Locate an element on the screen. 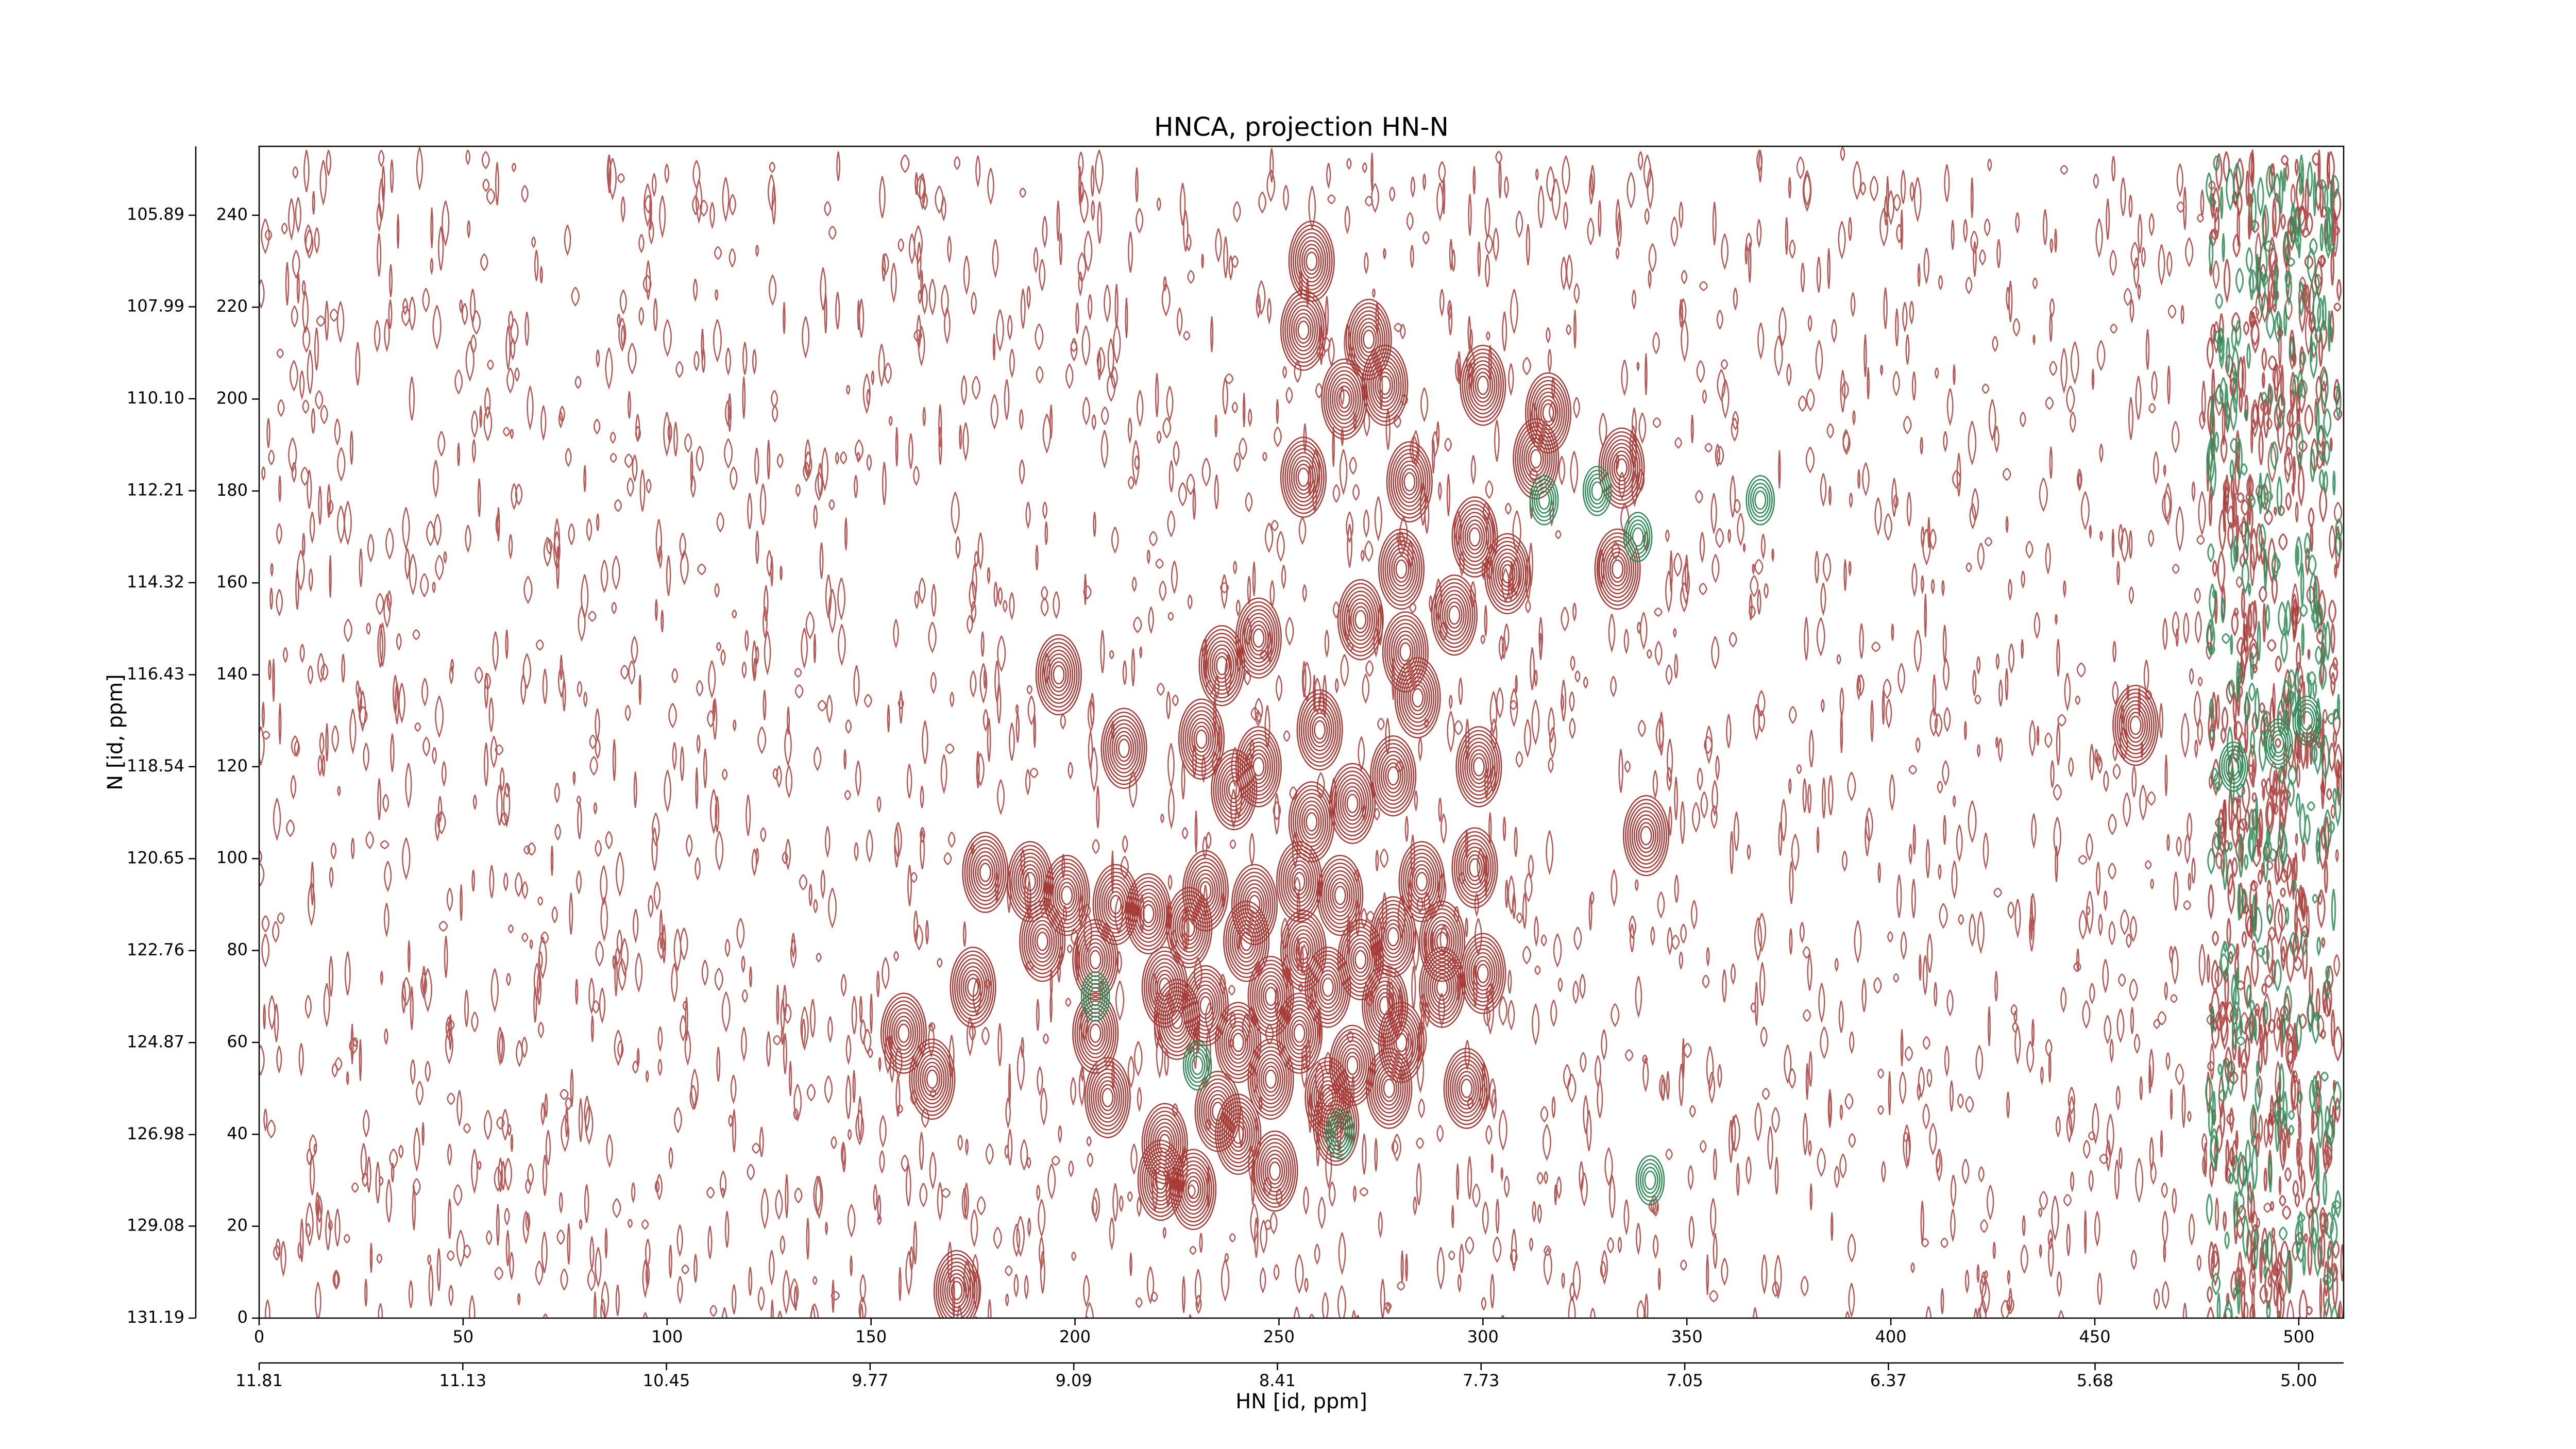  y-tick-label: 100 is located at coordinates (232, 857).